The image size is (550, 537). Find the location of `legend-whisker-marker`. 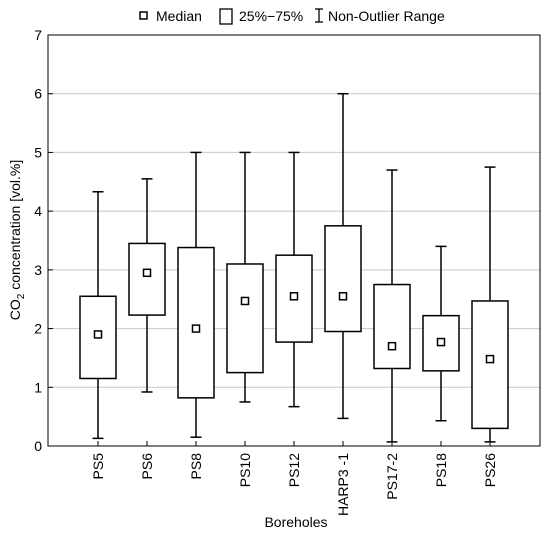

legend-whisker-marker is located at coordinates (319, 15).